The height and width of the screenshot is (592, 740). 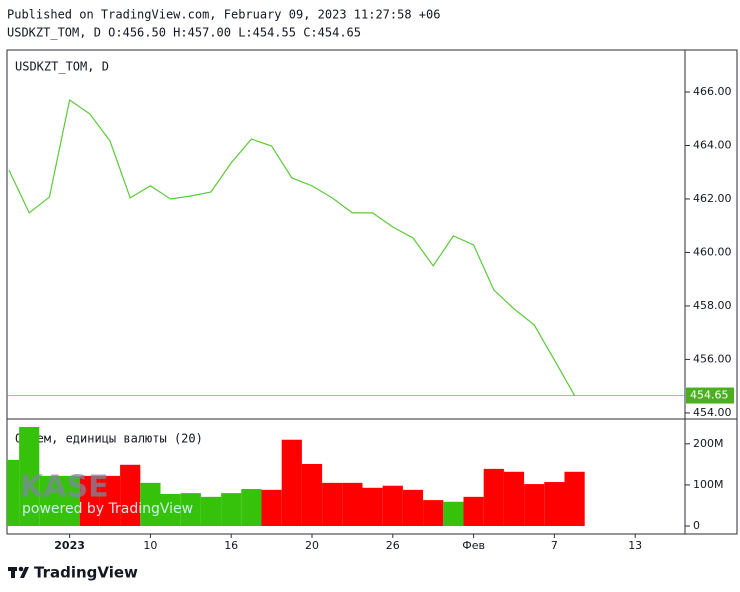 What do you see at coordinates (712, 305) in the screenshot?
I see `y-tick-label: 458.00` at bounding box center [712, 305].